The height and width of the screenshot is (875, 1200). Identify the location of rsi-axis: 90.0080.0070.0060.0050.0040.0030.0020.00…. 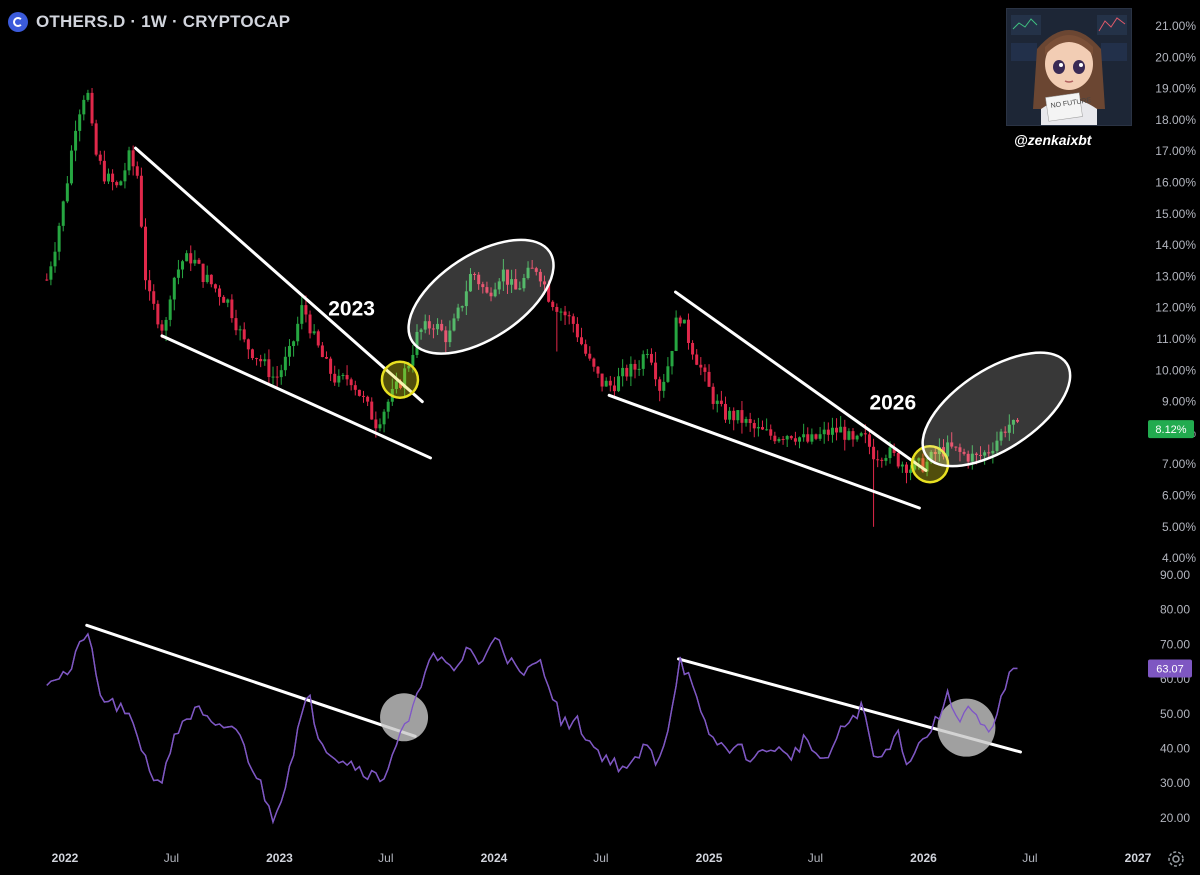
(1170, 696).